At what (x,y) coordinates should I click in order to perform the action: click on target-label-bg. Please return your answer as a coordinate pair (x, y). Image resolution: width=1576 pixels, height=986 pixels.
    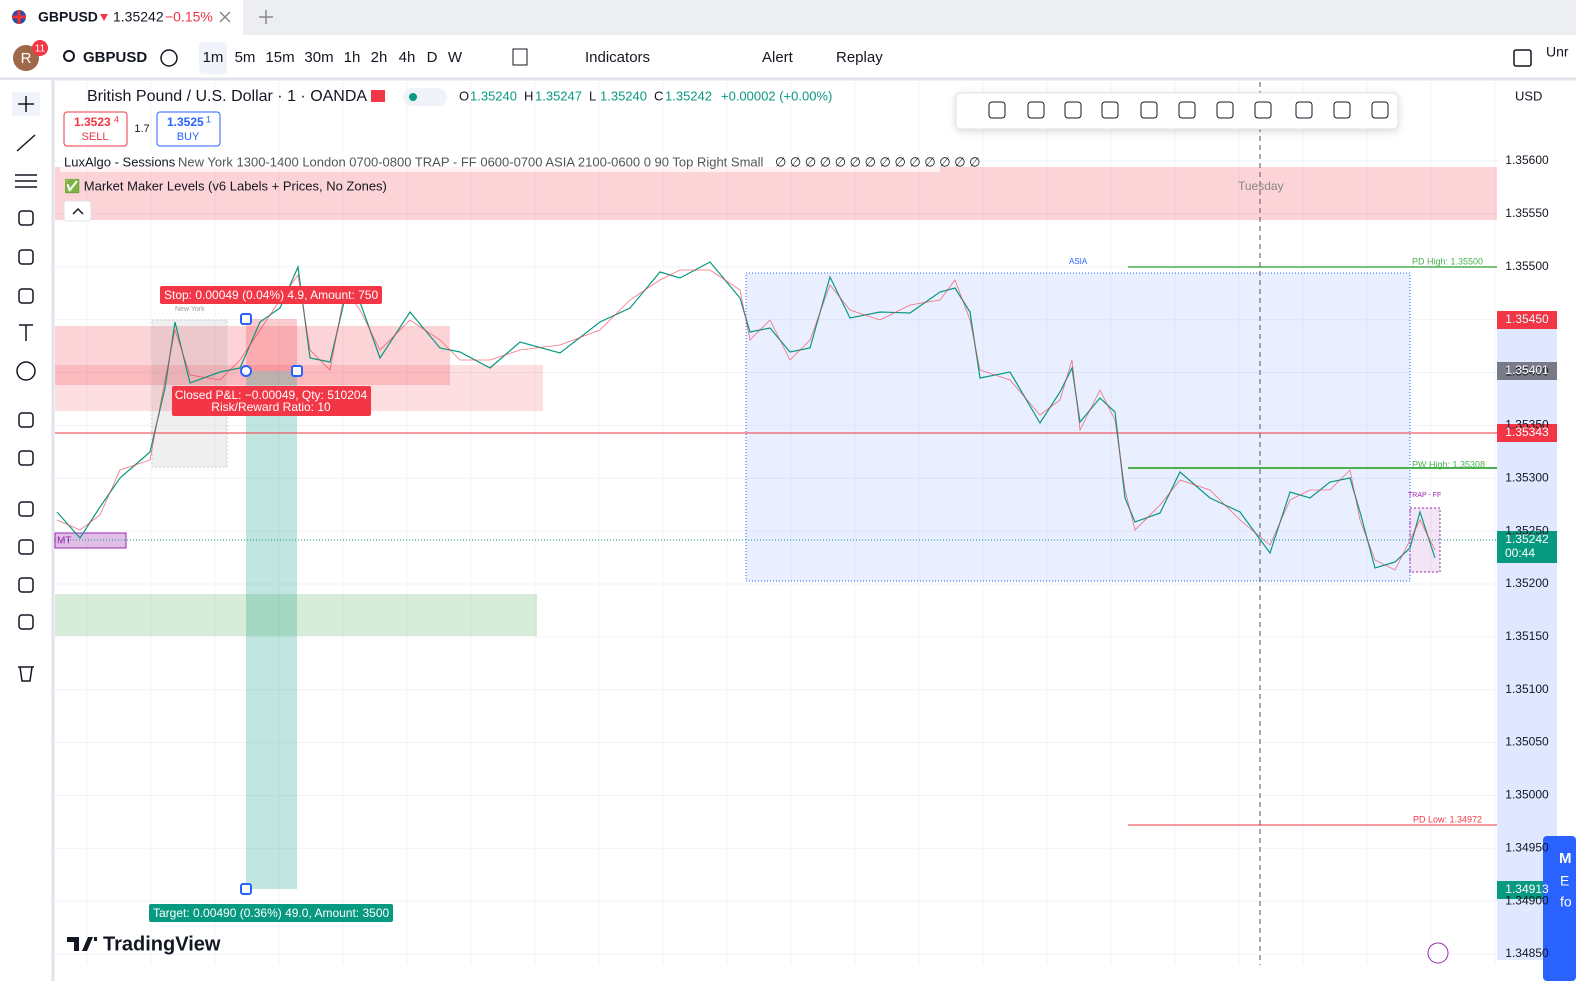
    Looking at the image, I should click on (271, 913).